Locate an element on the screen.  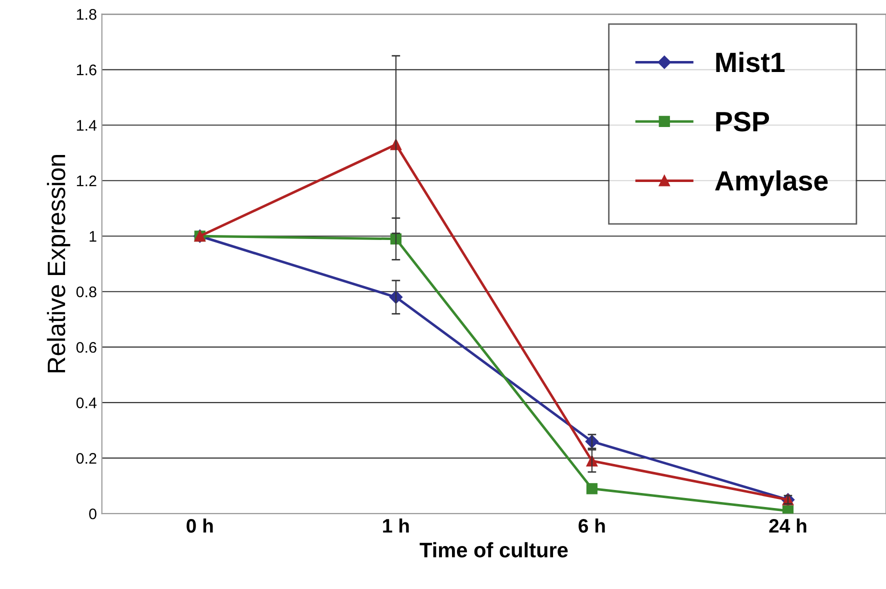
y-axis-title: Relative Expression is located at coordinates (58, 263).